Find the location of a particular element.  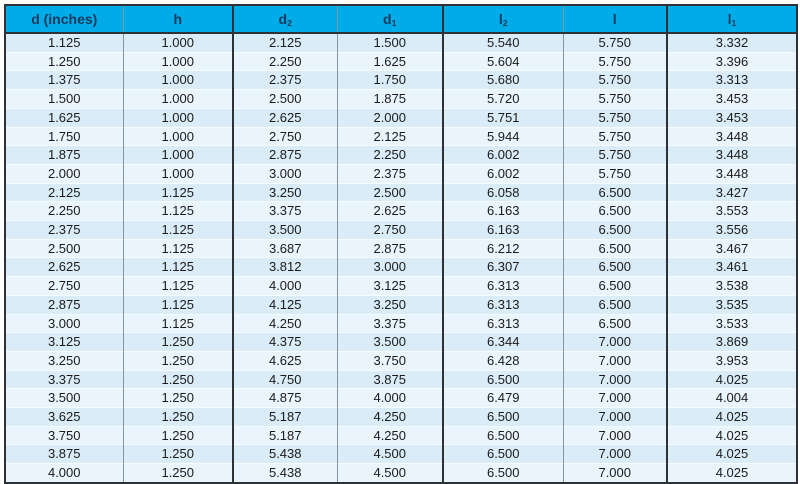

cell: 2.875 is located at coordinates (390, 248).